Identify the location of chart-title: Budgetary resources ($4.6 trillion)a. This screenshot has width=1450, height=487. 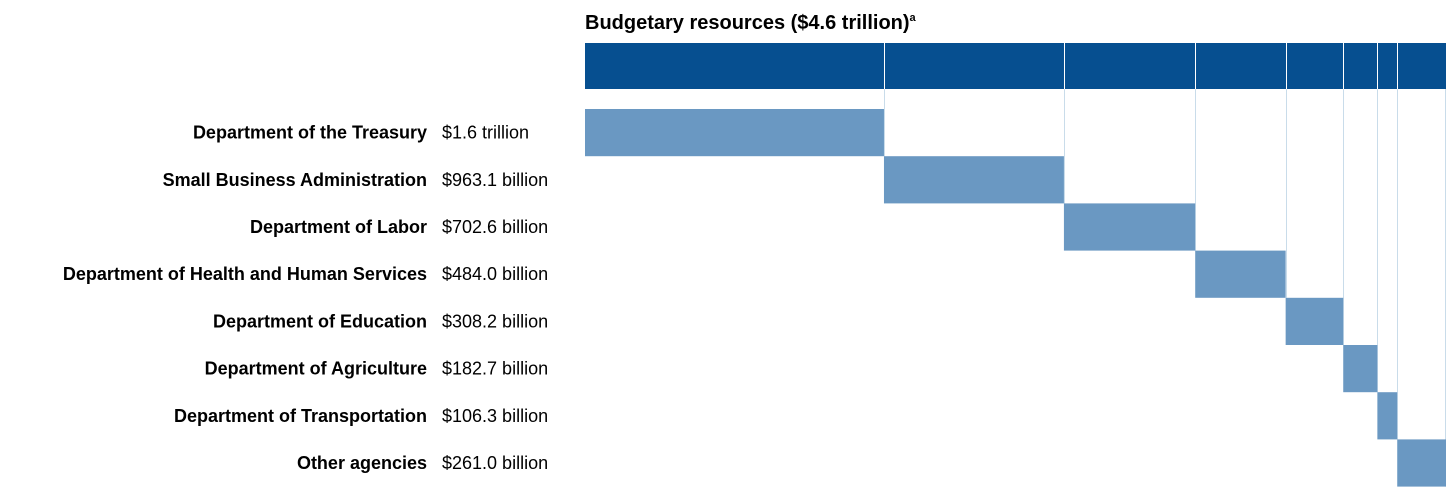
(751, 23).